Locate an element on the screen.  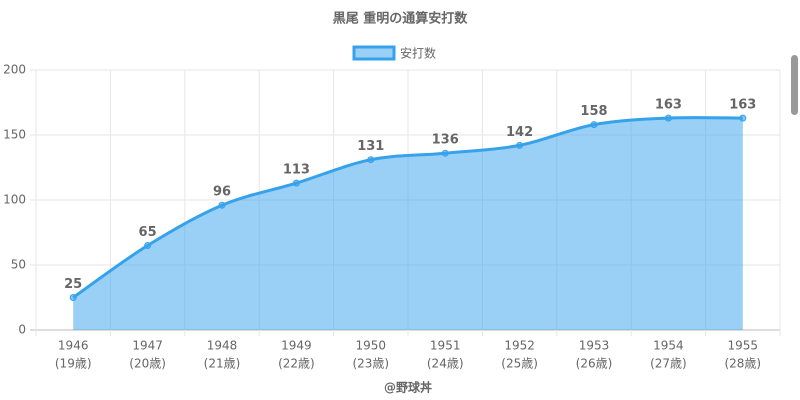
x-tick-label: (26歳) is located at coordinates (594, 364).